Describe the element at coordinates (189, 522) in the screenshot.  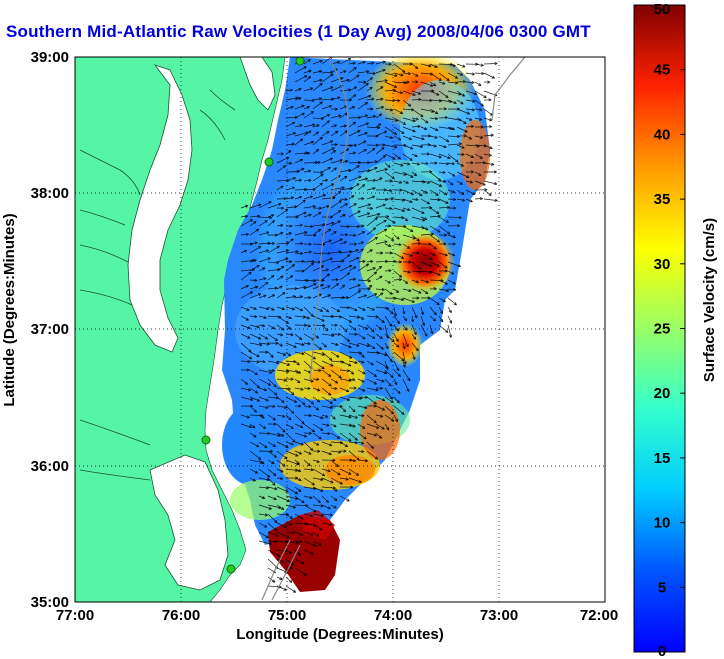
I see `pamlico-sound` at that location.